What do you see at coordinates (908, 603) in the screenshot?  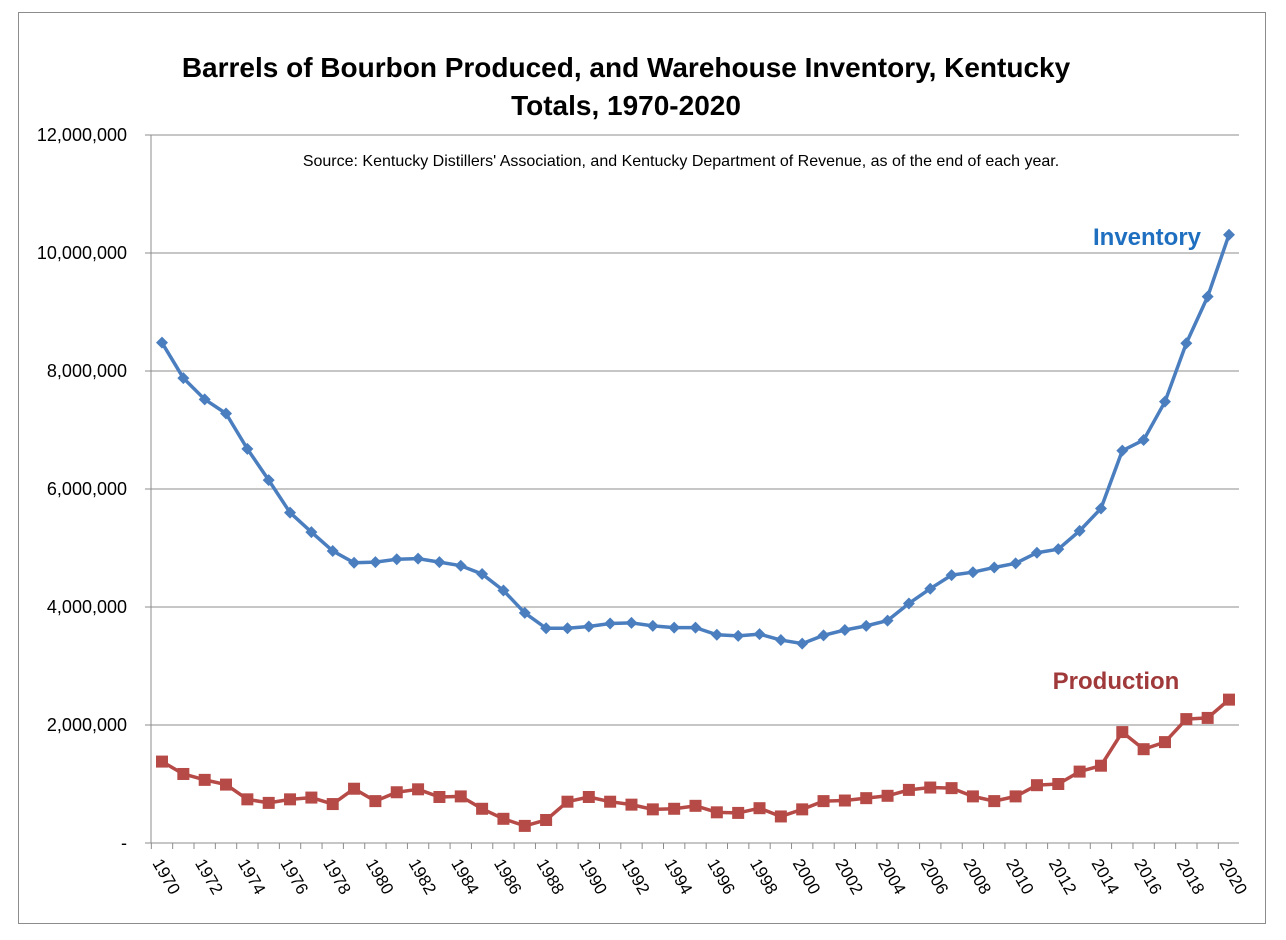 I see `inventory-point-2005` at bounding box center [908, 603].